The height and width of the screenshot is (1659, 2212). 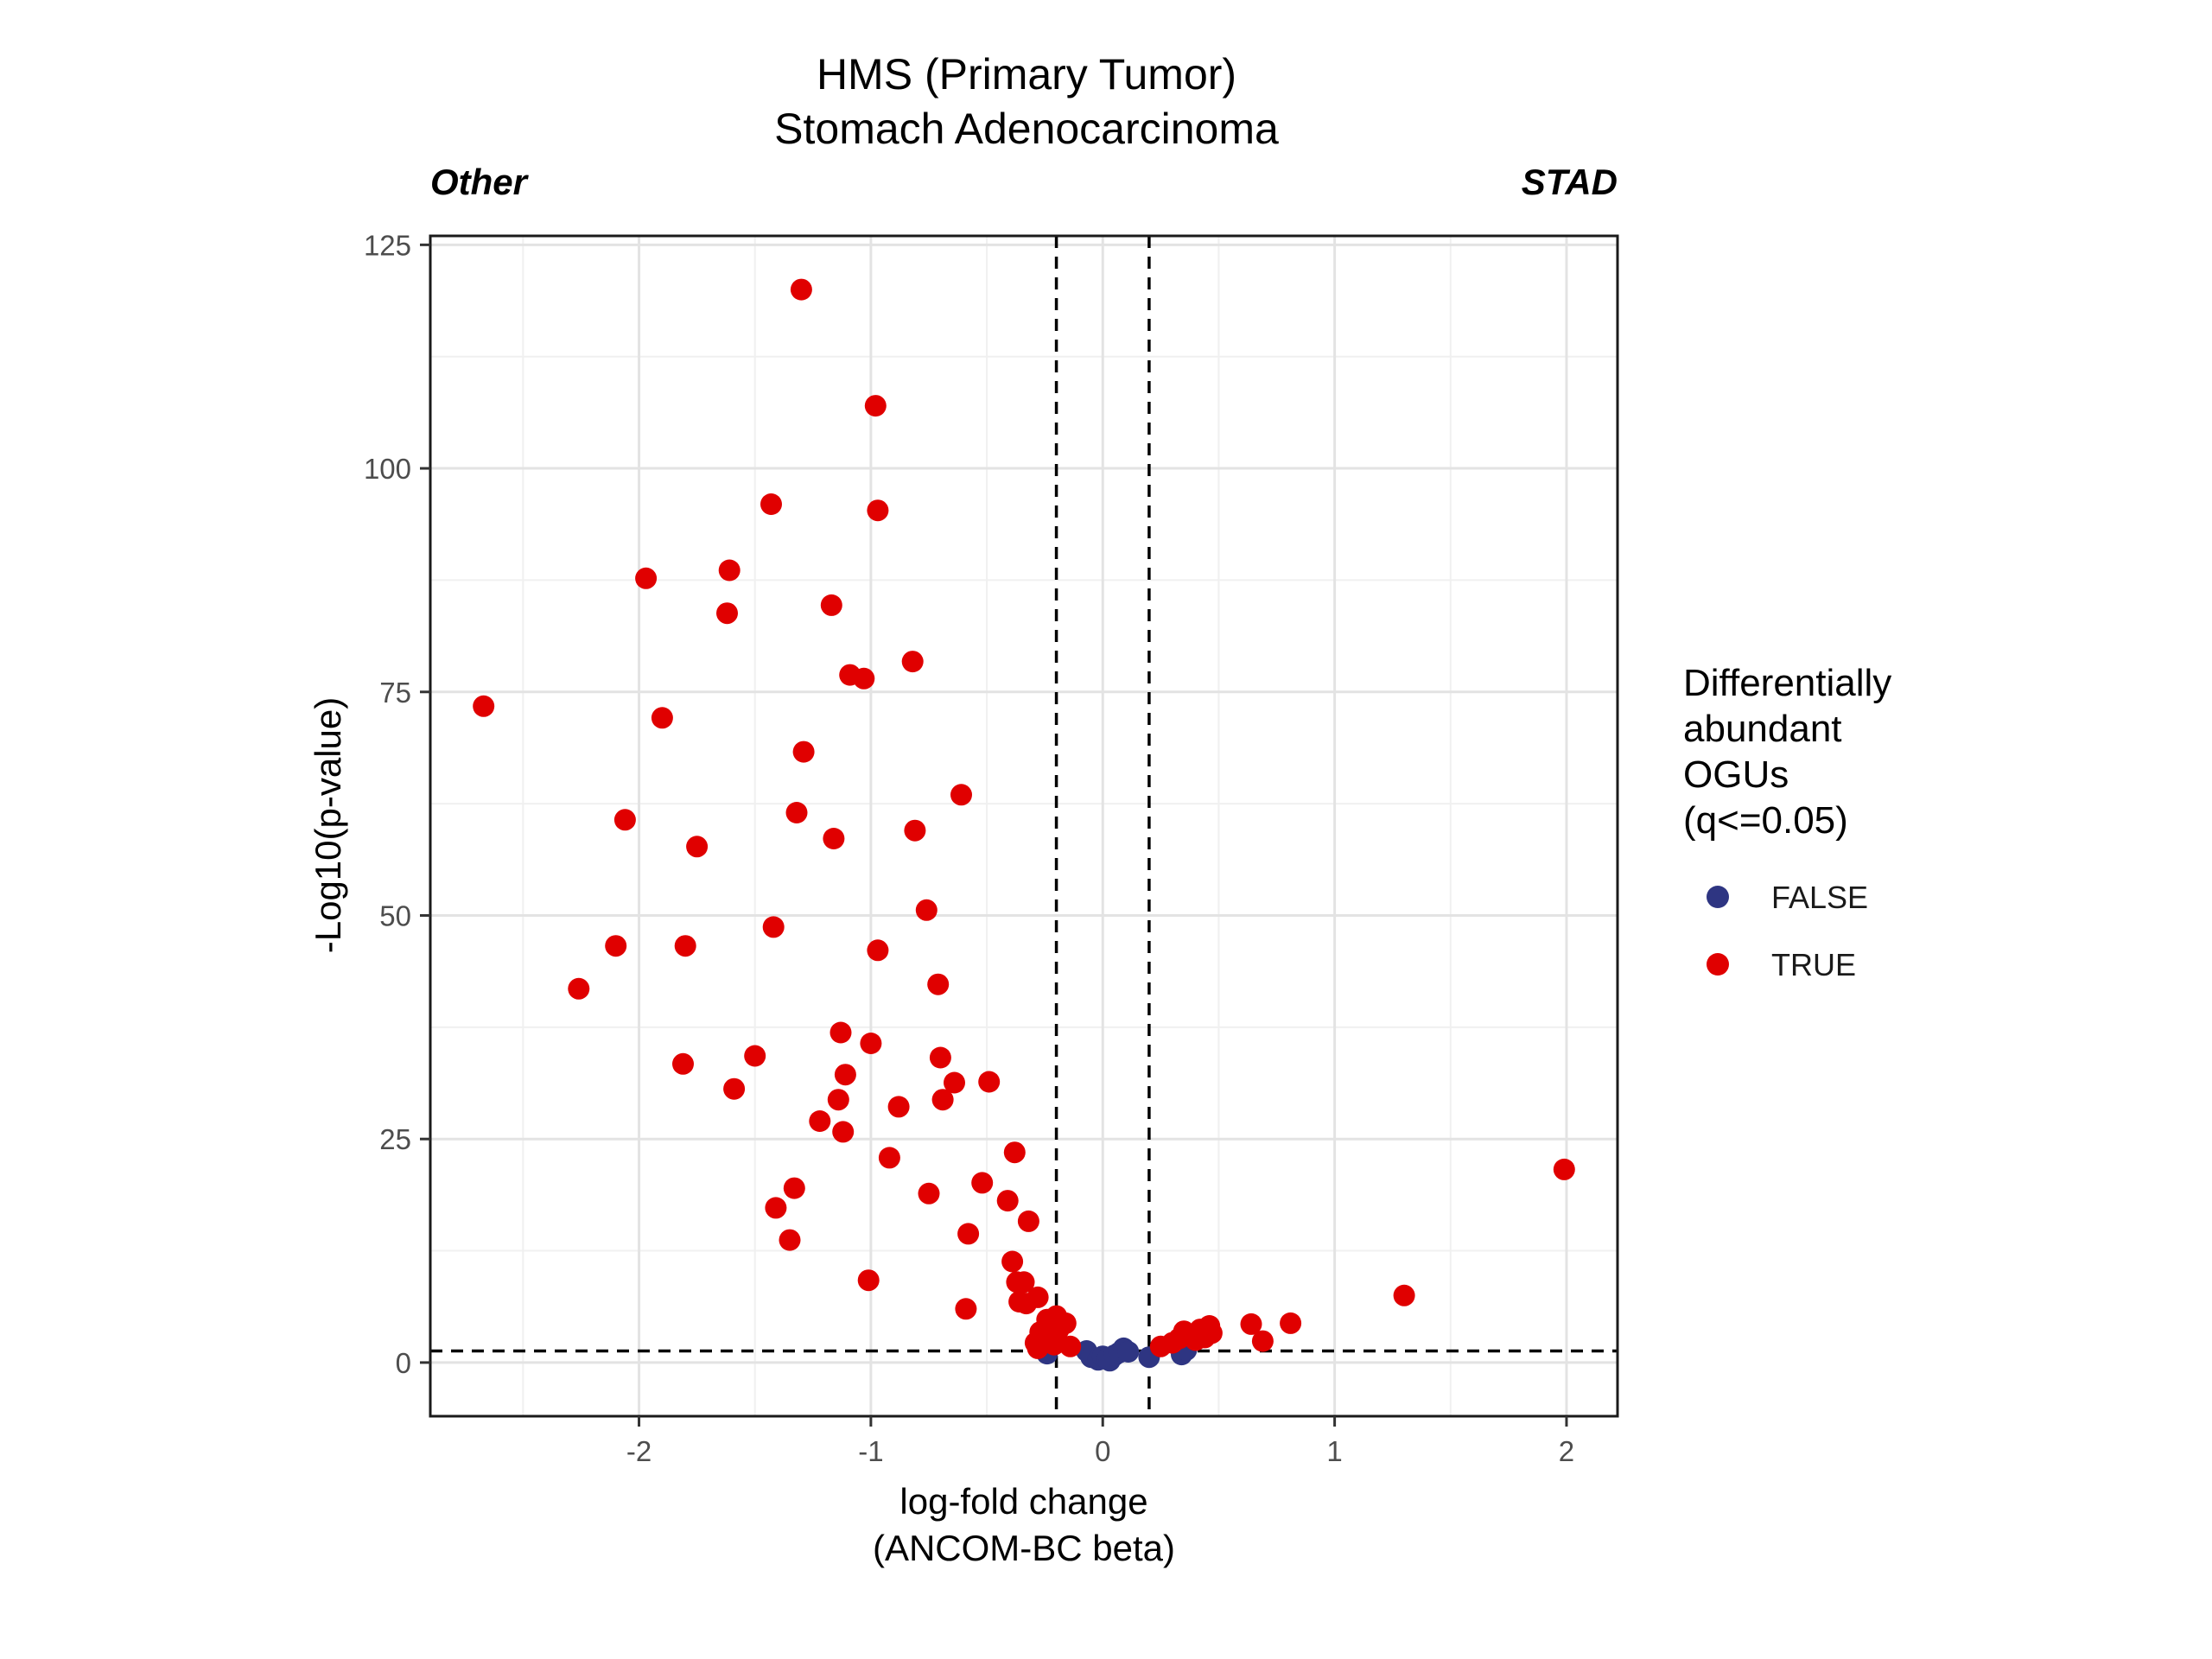 I want to click on legend-title-line-3: OGUs, so click(x=1736, y=774).